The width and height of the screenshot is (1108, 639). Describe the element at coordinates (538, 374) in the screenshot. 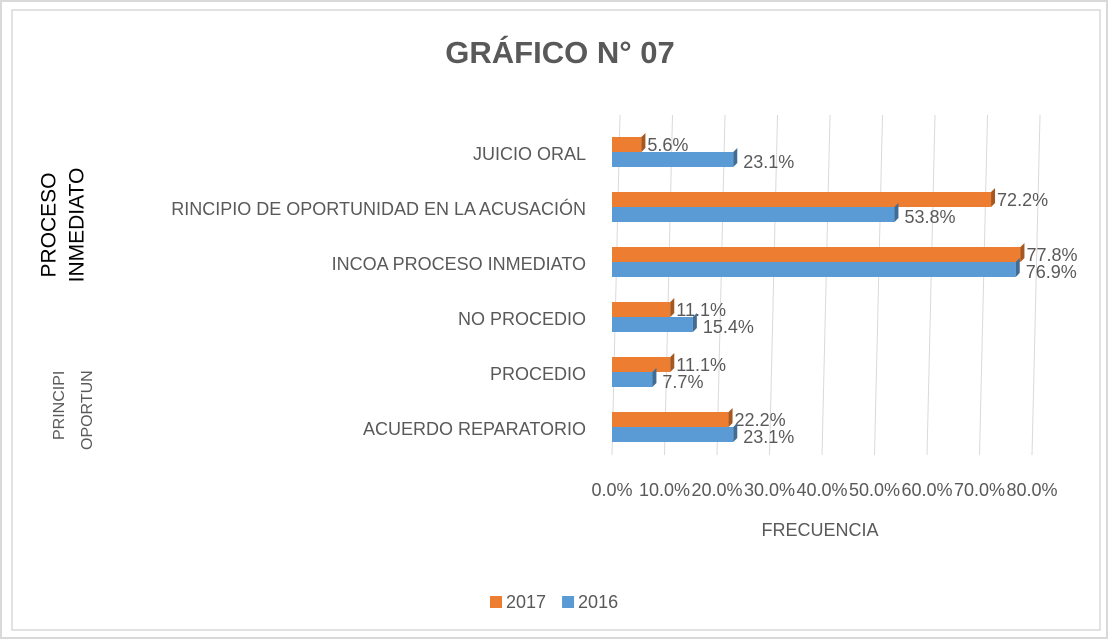

I see `y-tick-label: PROCEDIO` at that location.